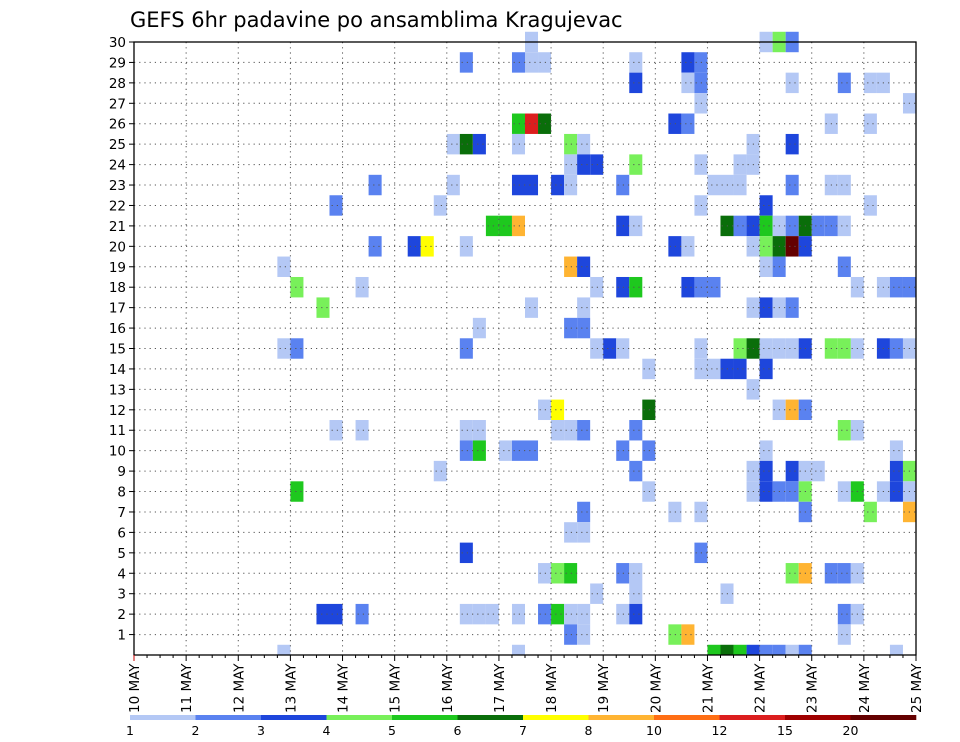 This screenshot has width=960, height=742. I want to click on y-tick-label: 10, so click(117, 452).